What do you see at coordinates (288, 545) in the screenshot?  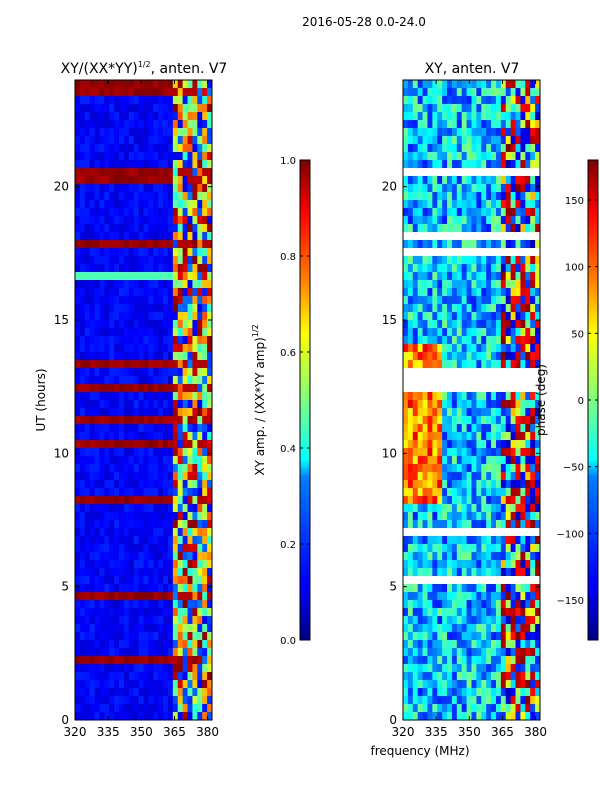 I see `colorbar-tick-label: 0.2` at bounding box center [288, 545].